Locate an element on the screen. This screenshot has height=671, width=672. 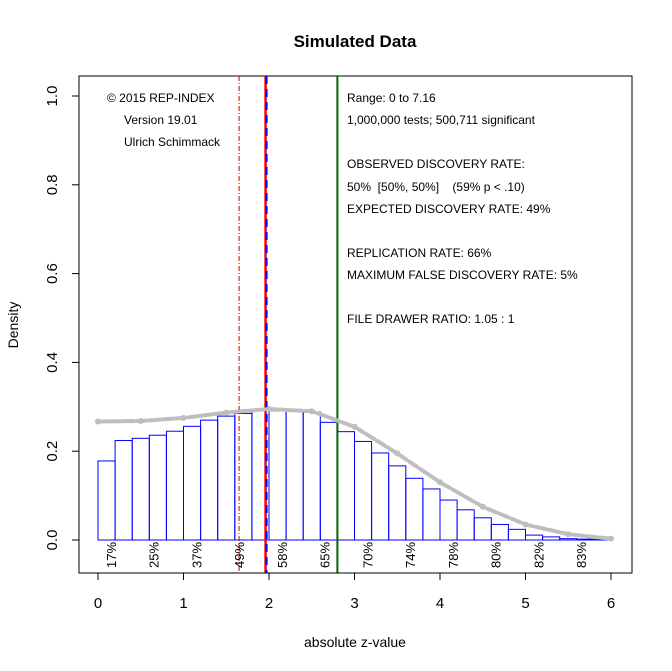
x-tick-label: 6 is located at coordinates (611, 603).